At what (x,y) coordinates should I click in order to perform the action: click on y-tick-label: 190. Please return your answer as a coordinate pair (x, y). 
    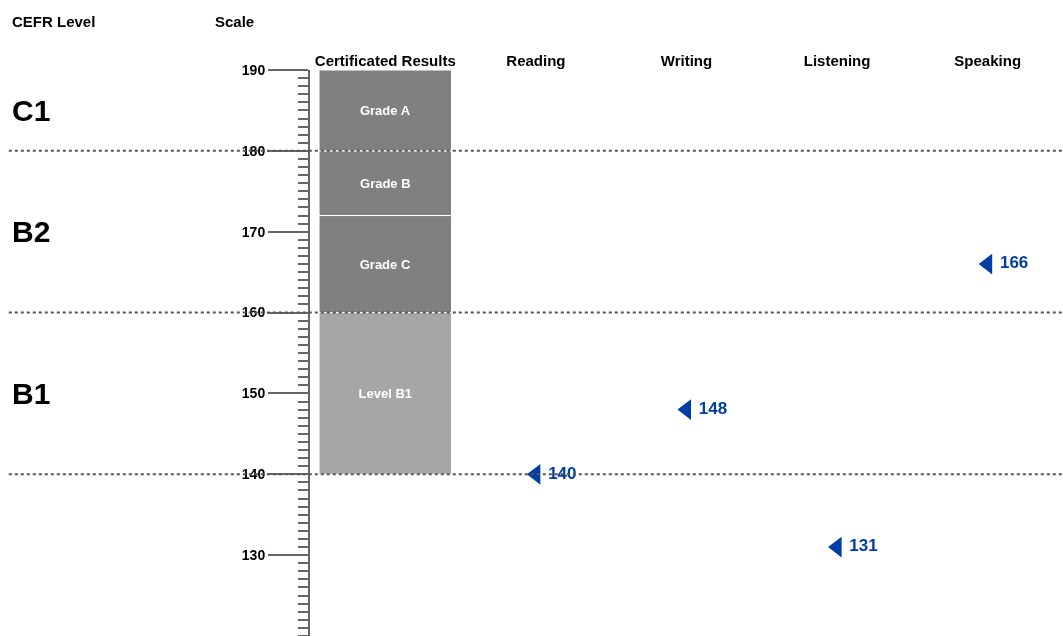
    Looking at the image, I should click on (253, 69).